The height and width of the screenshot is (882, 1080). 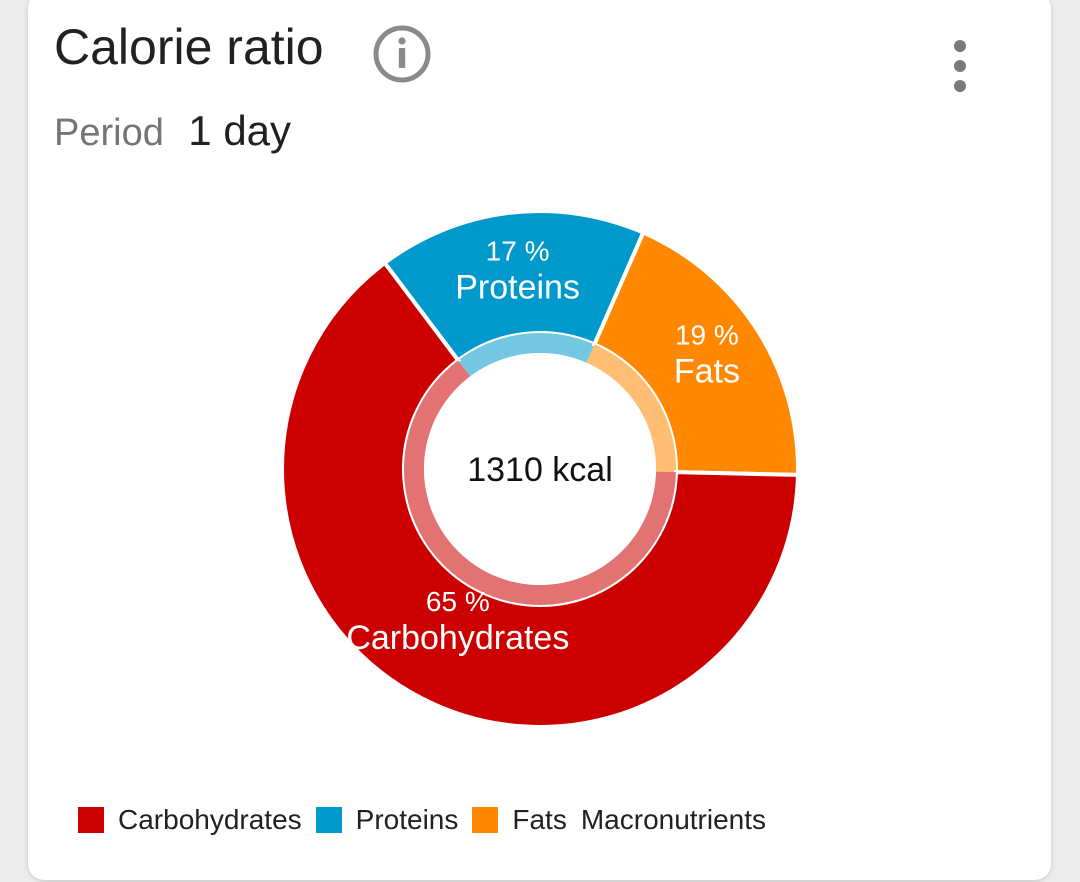 What do you see at coordinates (109, 133) in the screenshot?
I see `period-label: Period` at bounding box center [109, 133].